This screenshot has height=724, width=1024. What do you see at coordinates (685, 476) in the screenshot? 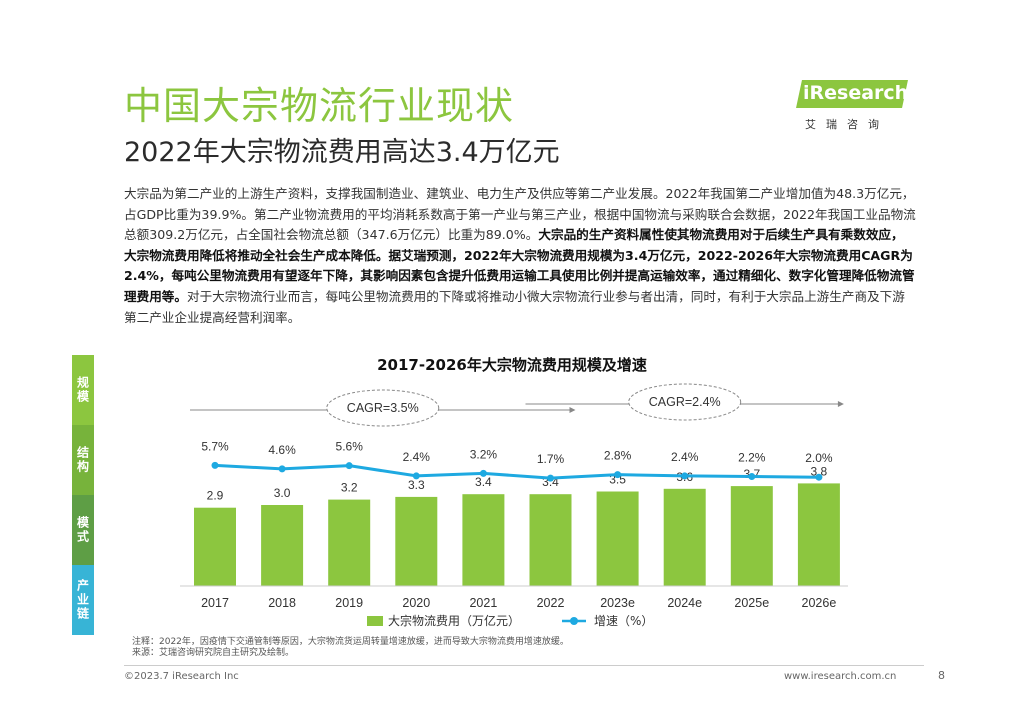
I see `growth-point-2024e` at bounding box center [685, 476].